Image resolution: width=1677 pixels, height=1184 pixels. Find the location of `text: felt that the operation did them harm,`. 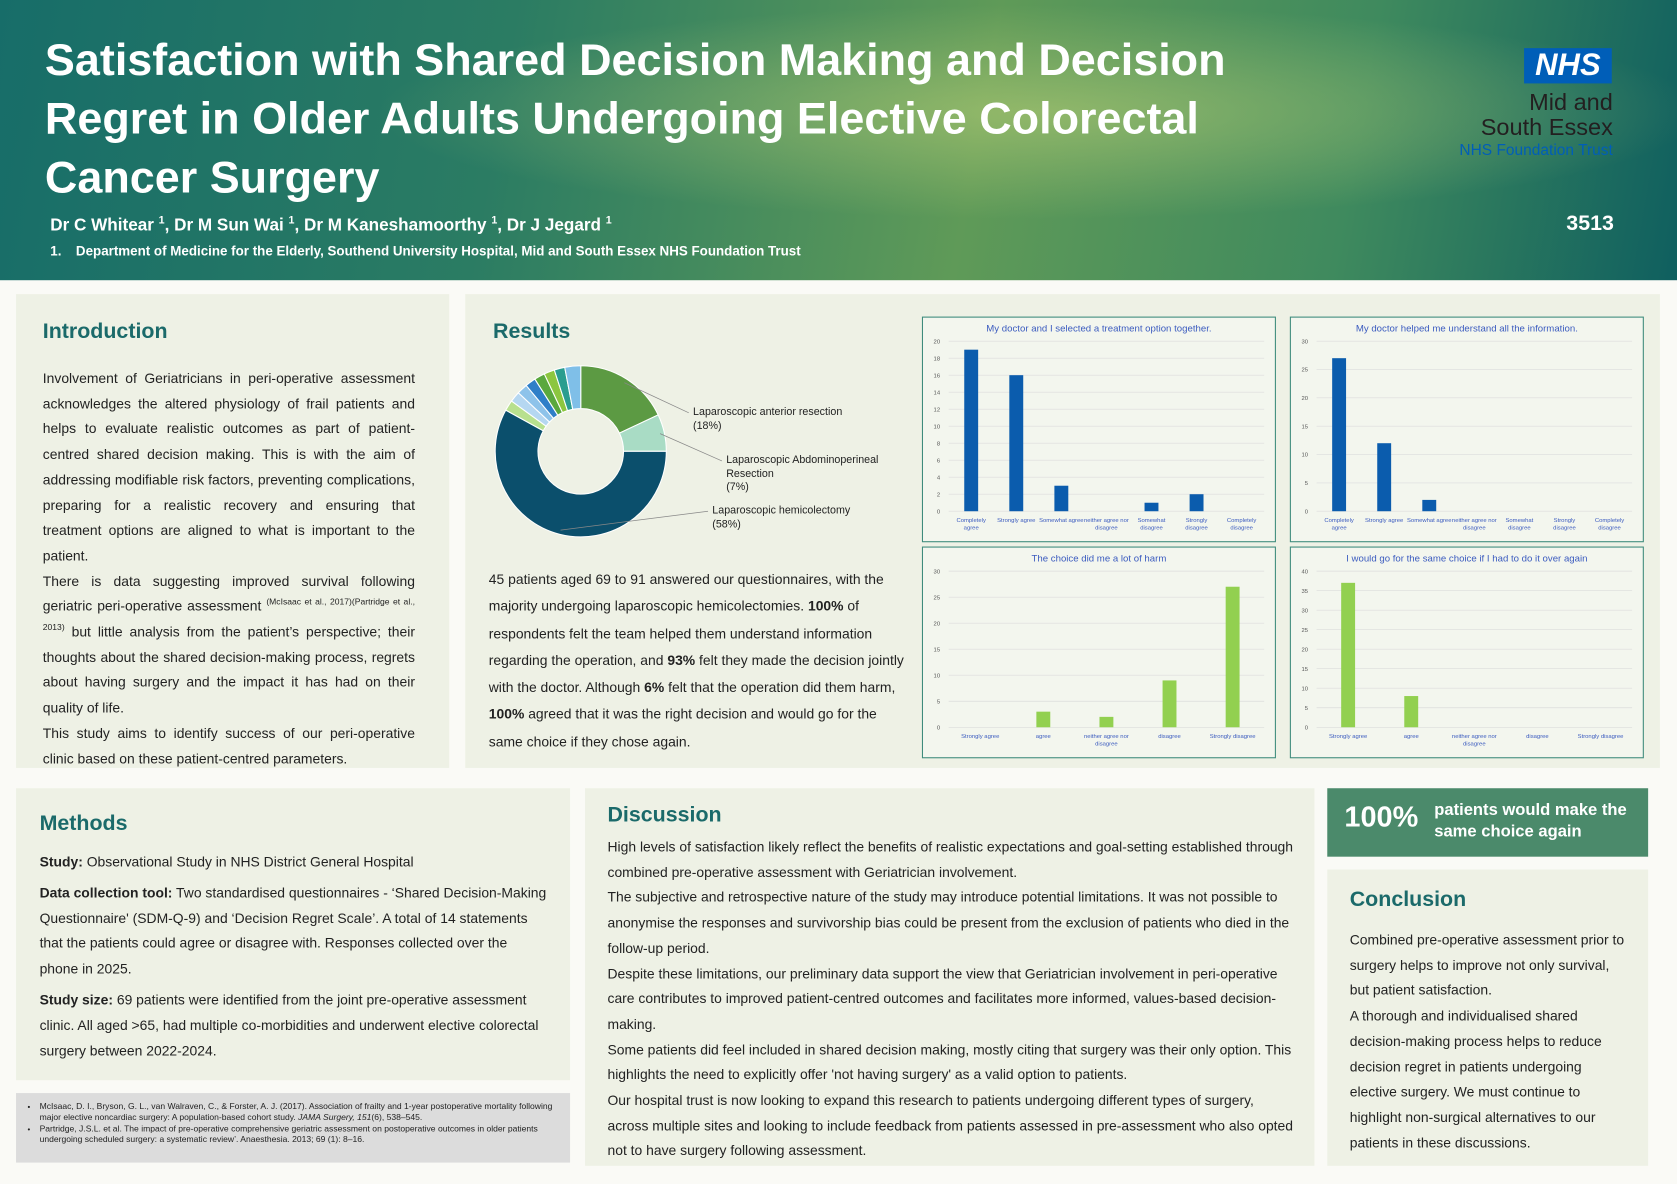

text: felt that the operation did them harm, is located at coordinates (780, 687).